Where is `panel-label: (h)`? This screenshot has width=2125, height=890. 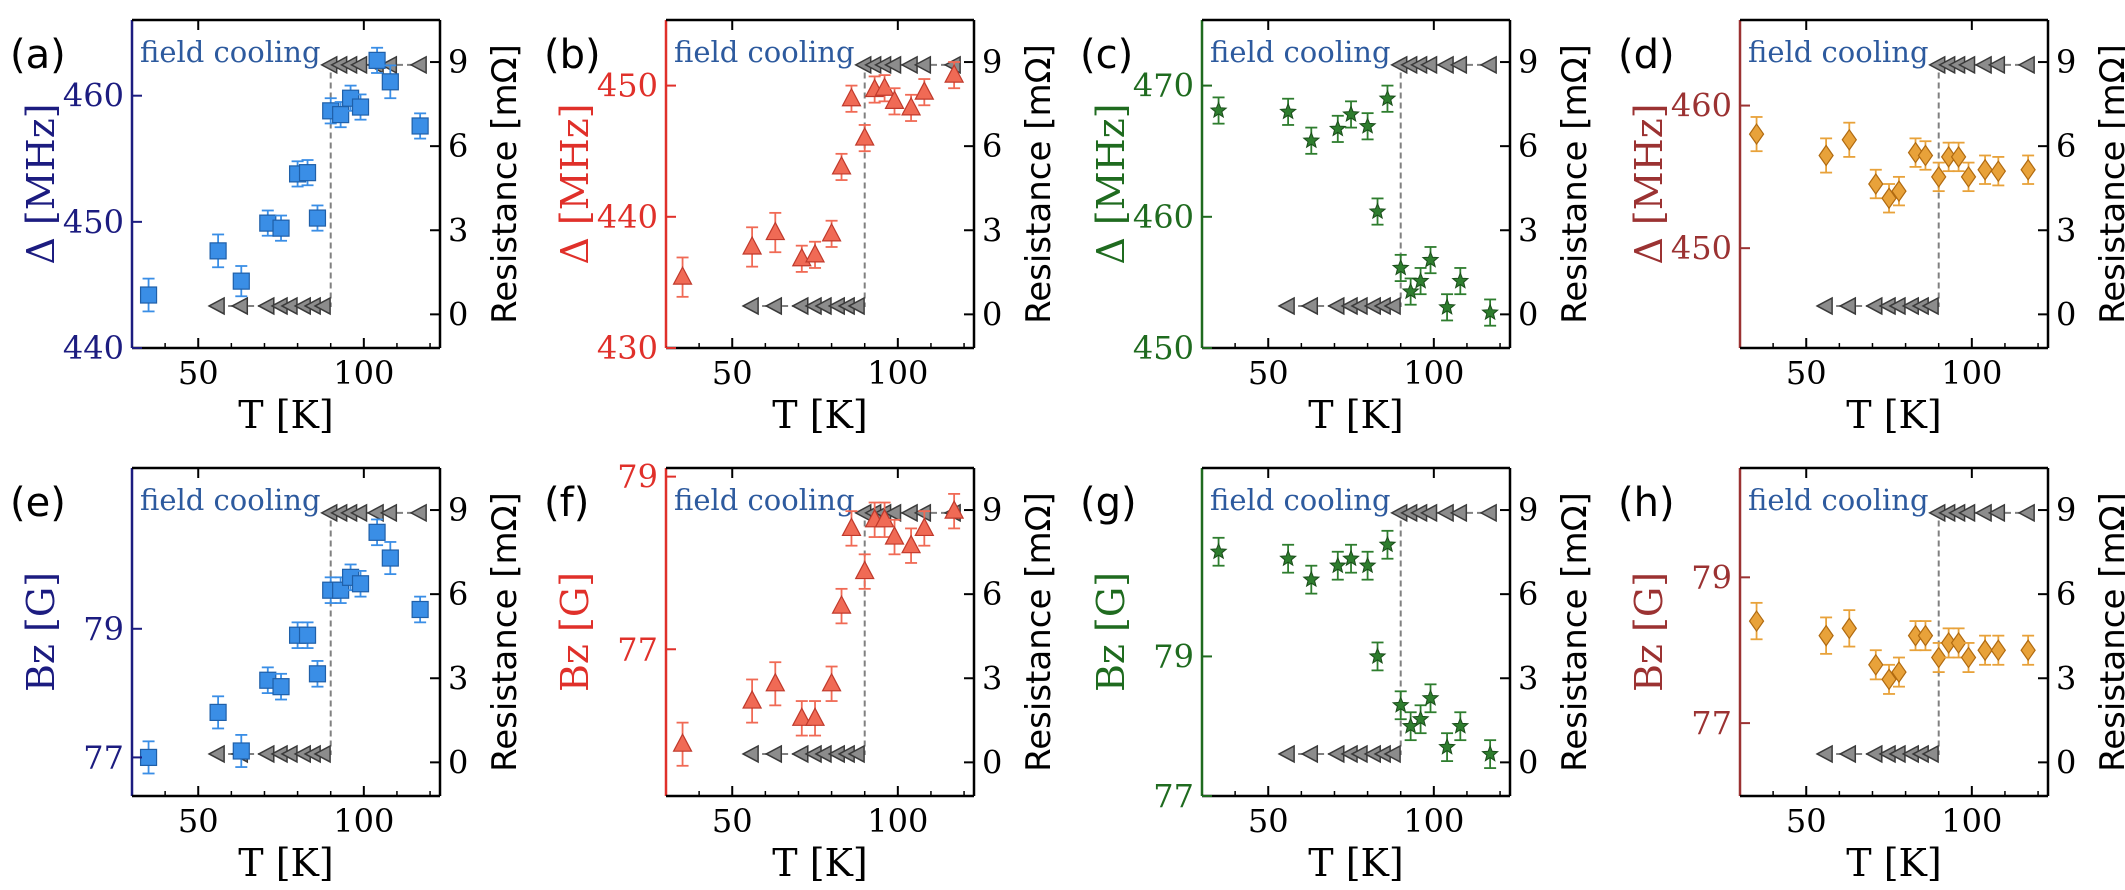
panel-label: (h) is located at coordinates (1646, 503).